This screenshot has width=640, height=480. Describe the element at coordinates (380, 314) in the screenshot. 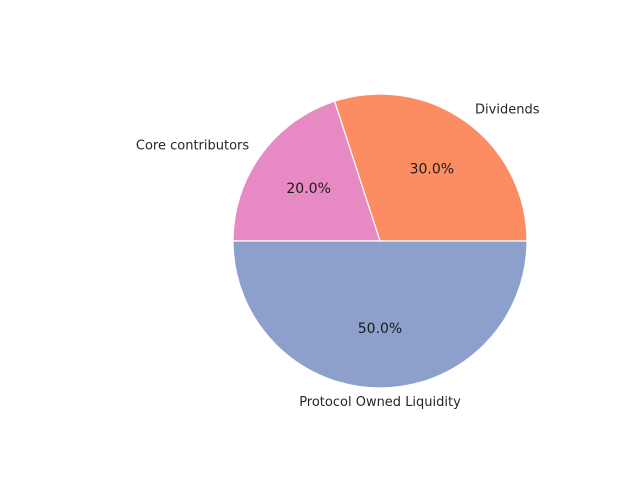

I see `pie-slice-protocol-owned-liquidity` at that location.